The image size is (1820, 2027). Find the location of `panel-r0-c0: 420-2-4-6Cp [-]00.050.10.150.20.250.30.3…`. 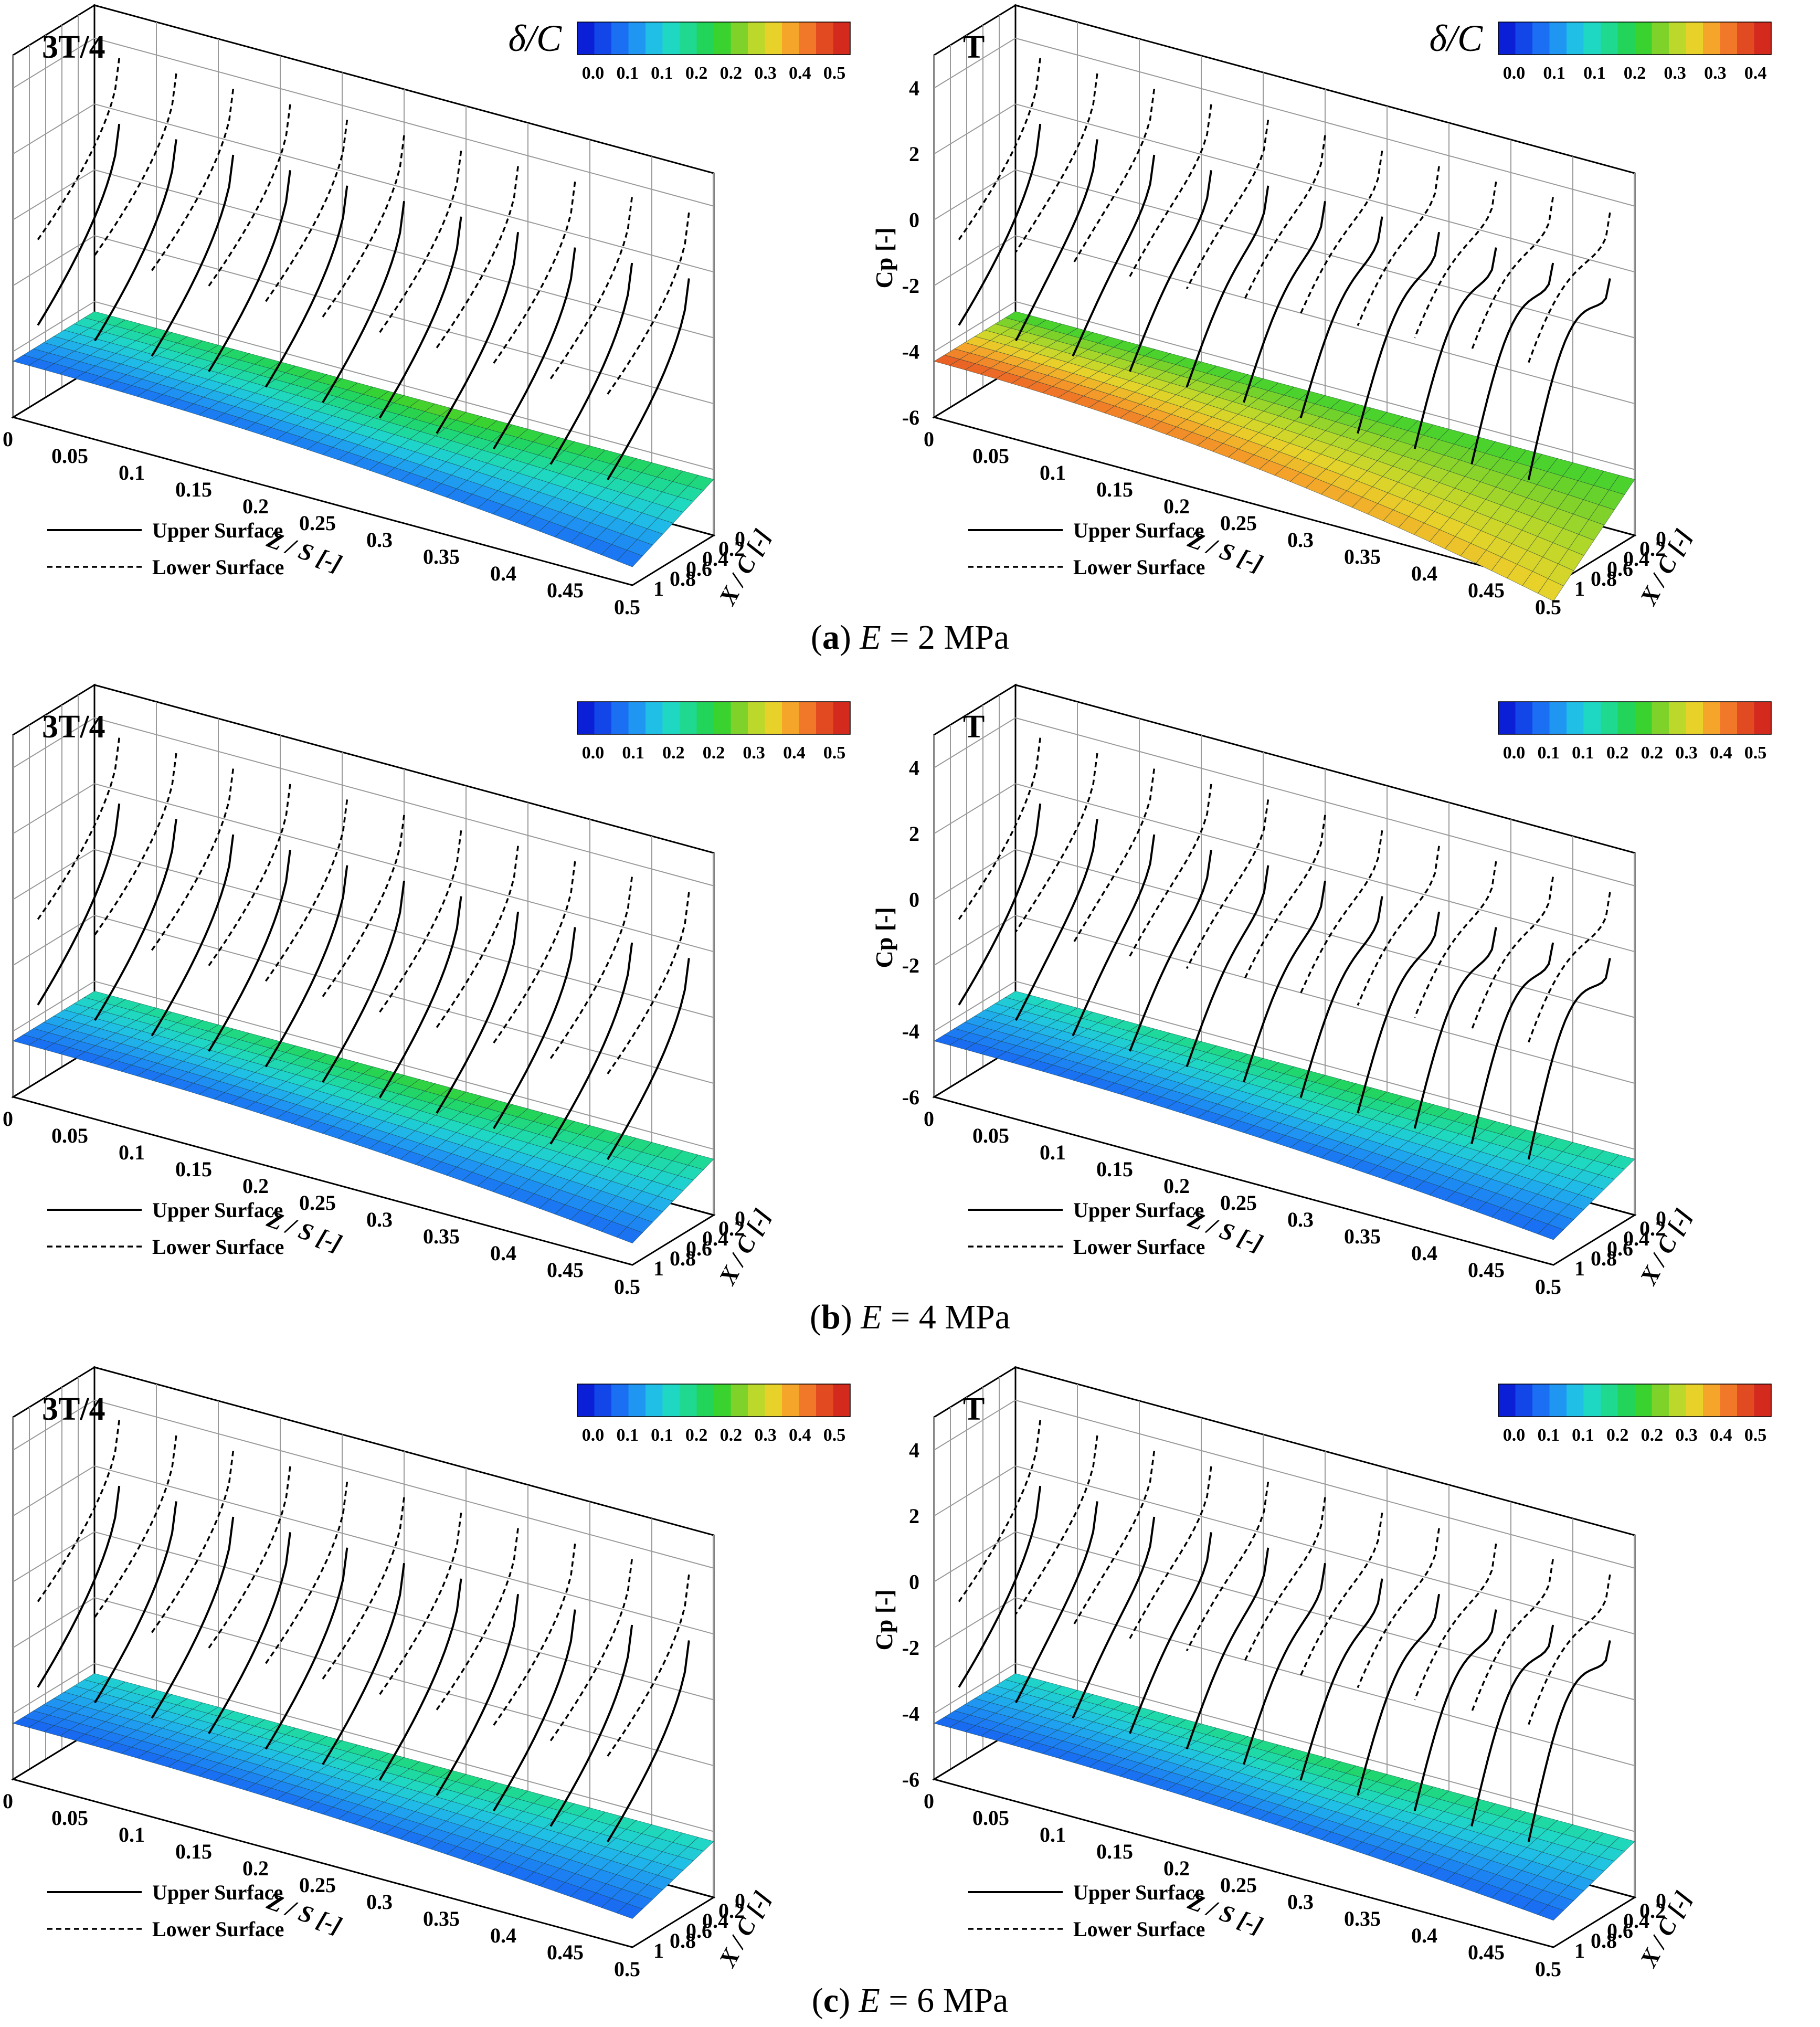

panel-r0-c0: 420-2-4-6Cp [-]00.050.10.150.20.250.30.3… is located at coordinates (427, 311).